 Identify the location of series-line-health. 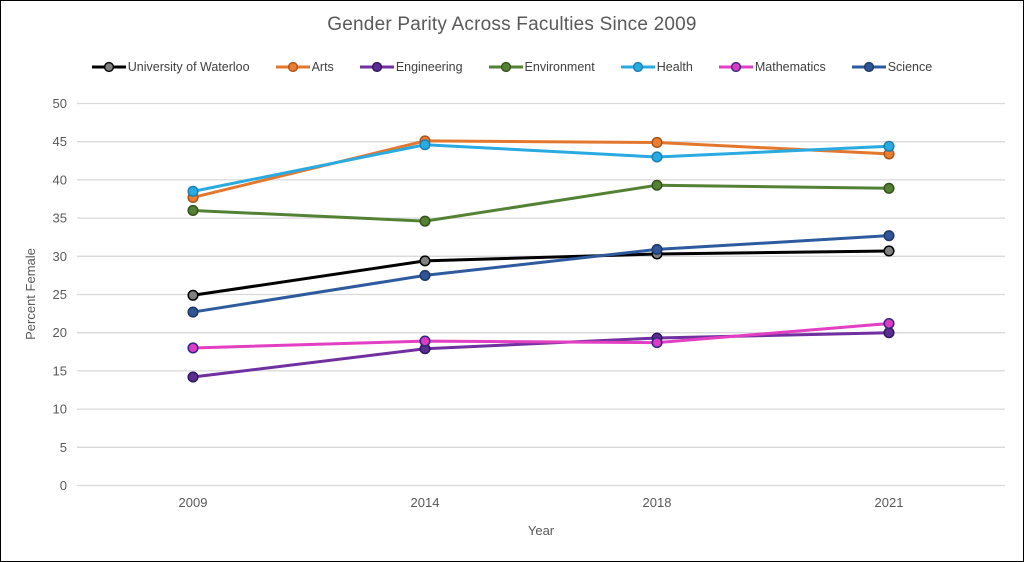
(541, 168).